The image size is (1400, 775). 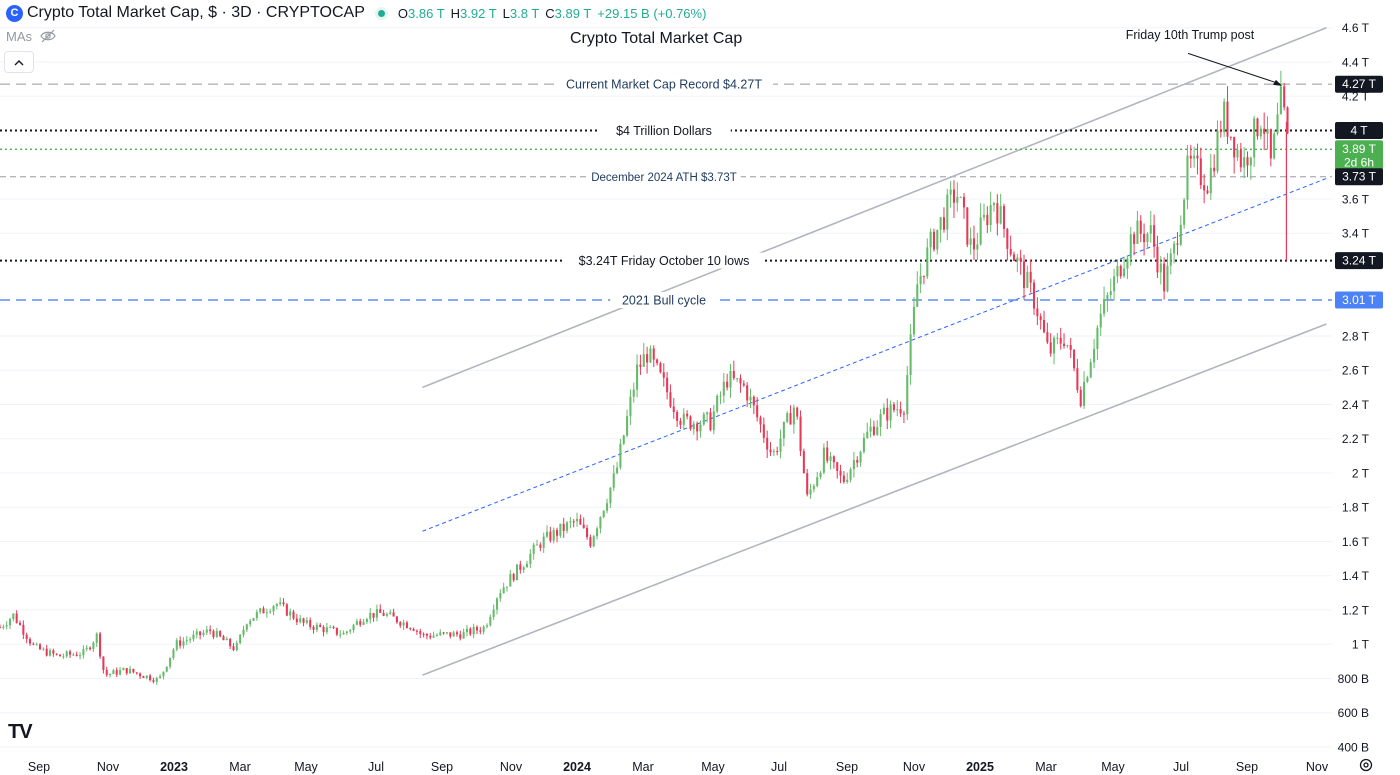 What do you see at coordinates (19, 62) in the screenshot?
I see `collapse-legend-button` at bounding box center [19, 62].